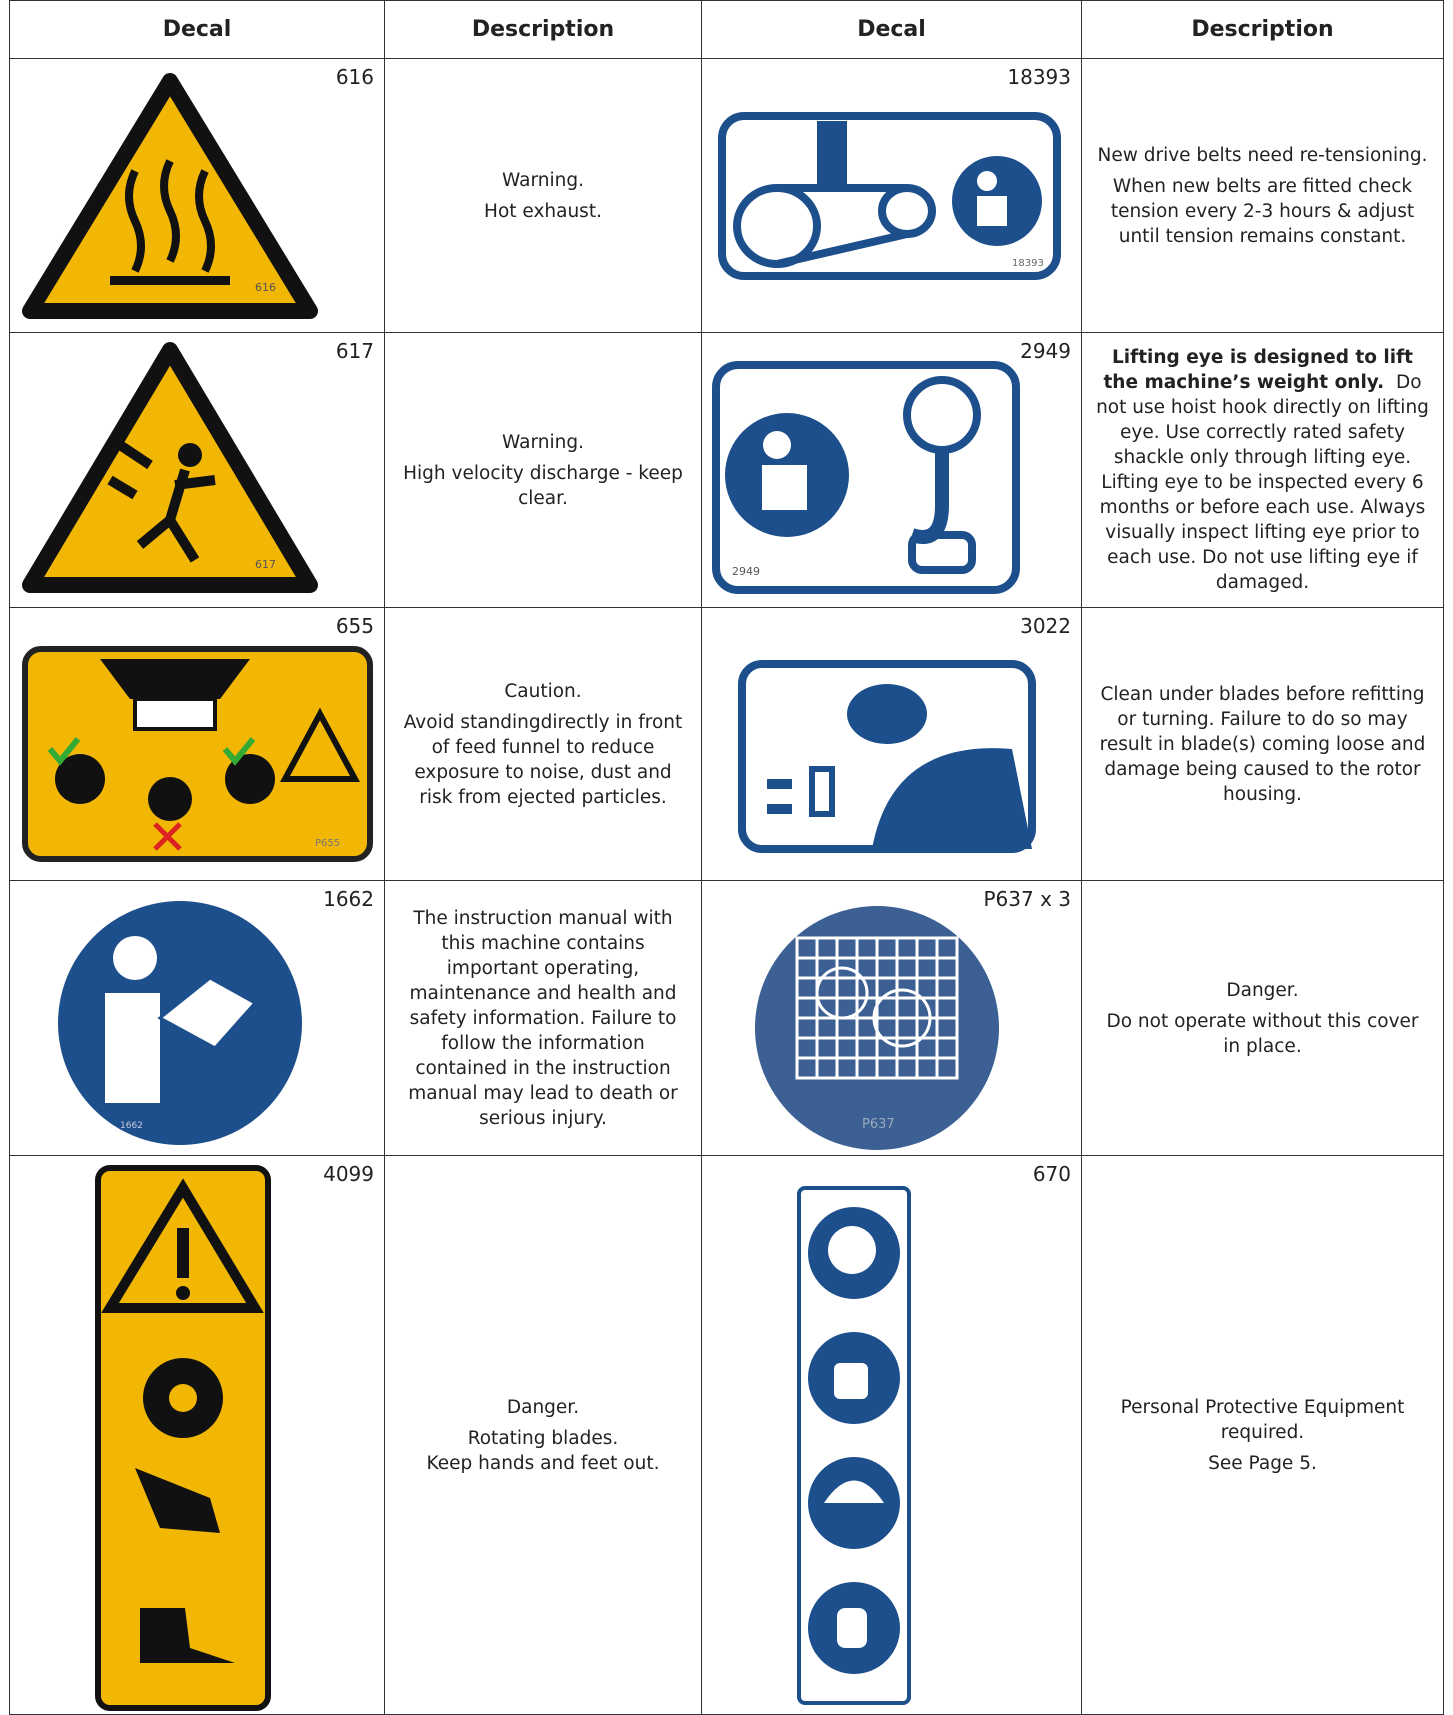 The width and height of the screenshot is (1453, 1715). I want to click on decal-cell: 1662 1662, so click(197, 1018).